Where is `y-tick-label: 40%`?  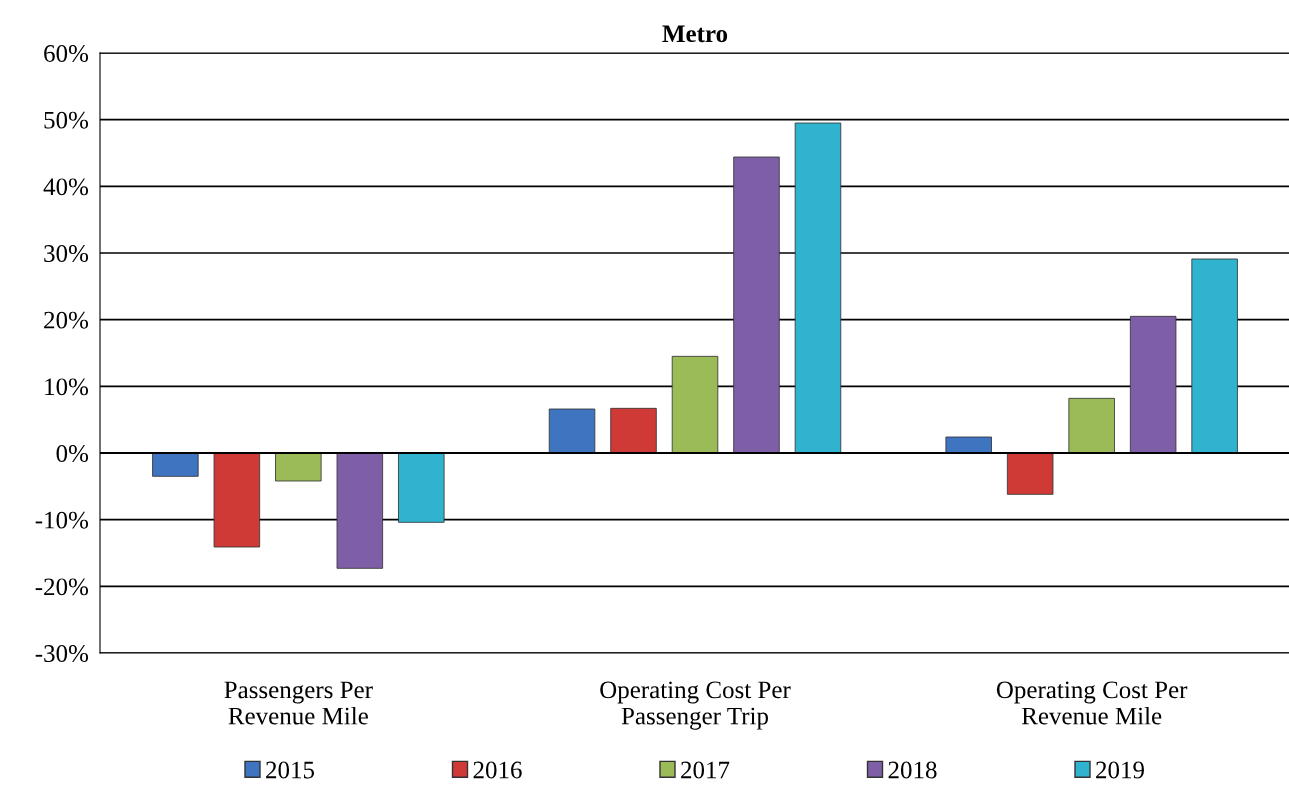
y-tick-label: 40% is located at coordinates (66, 187).